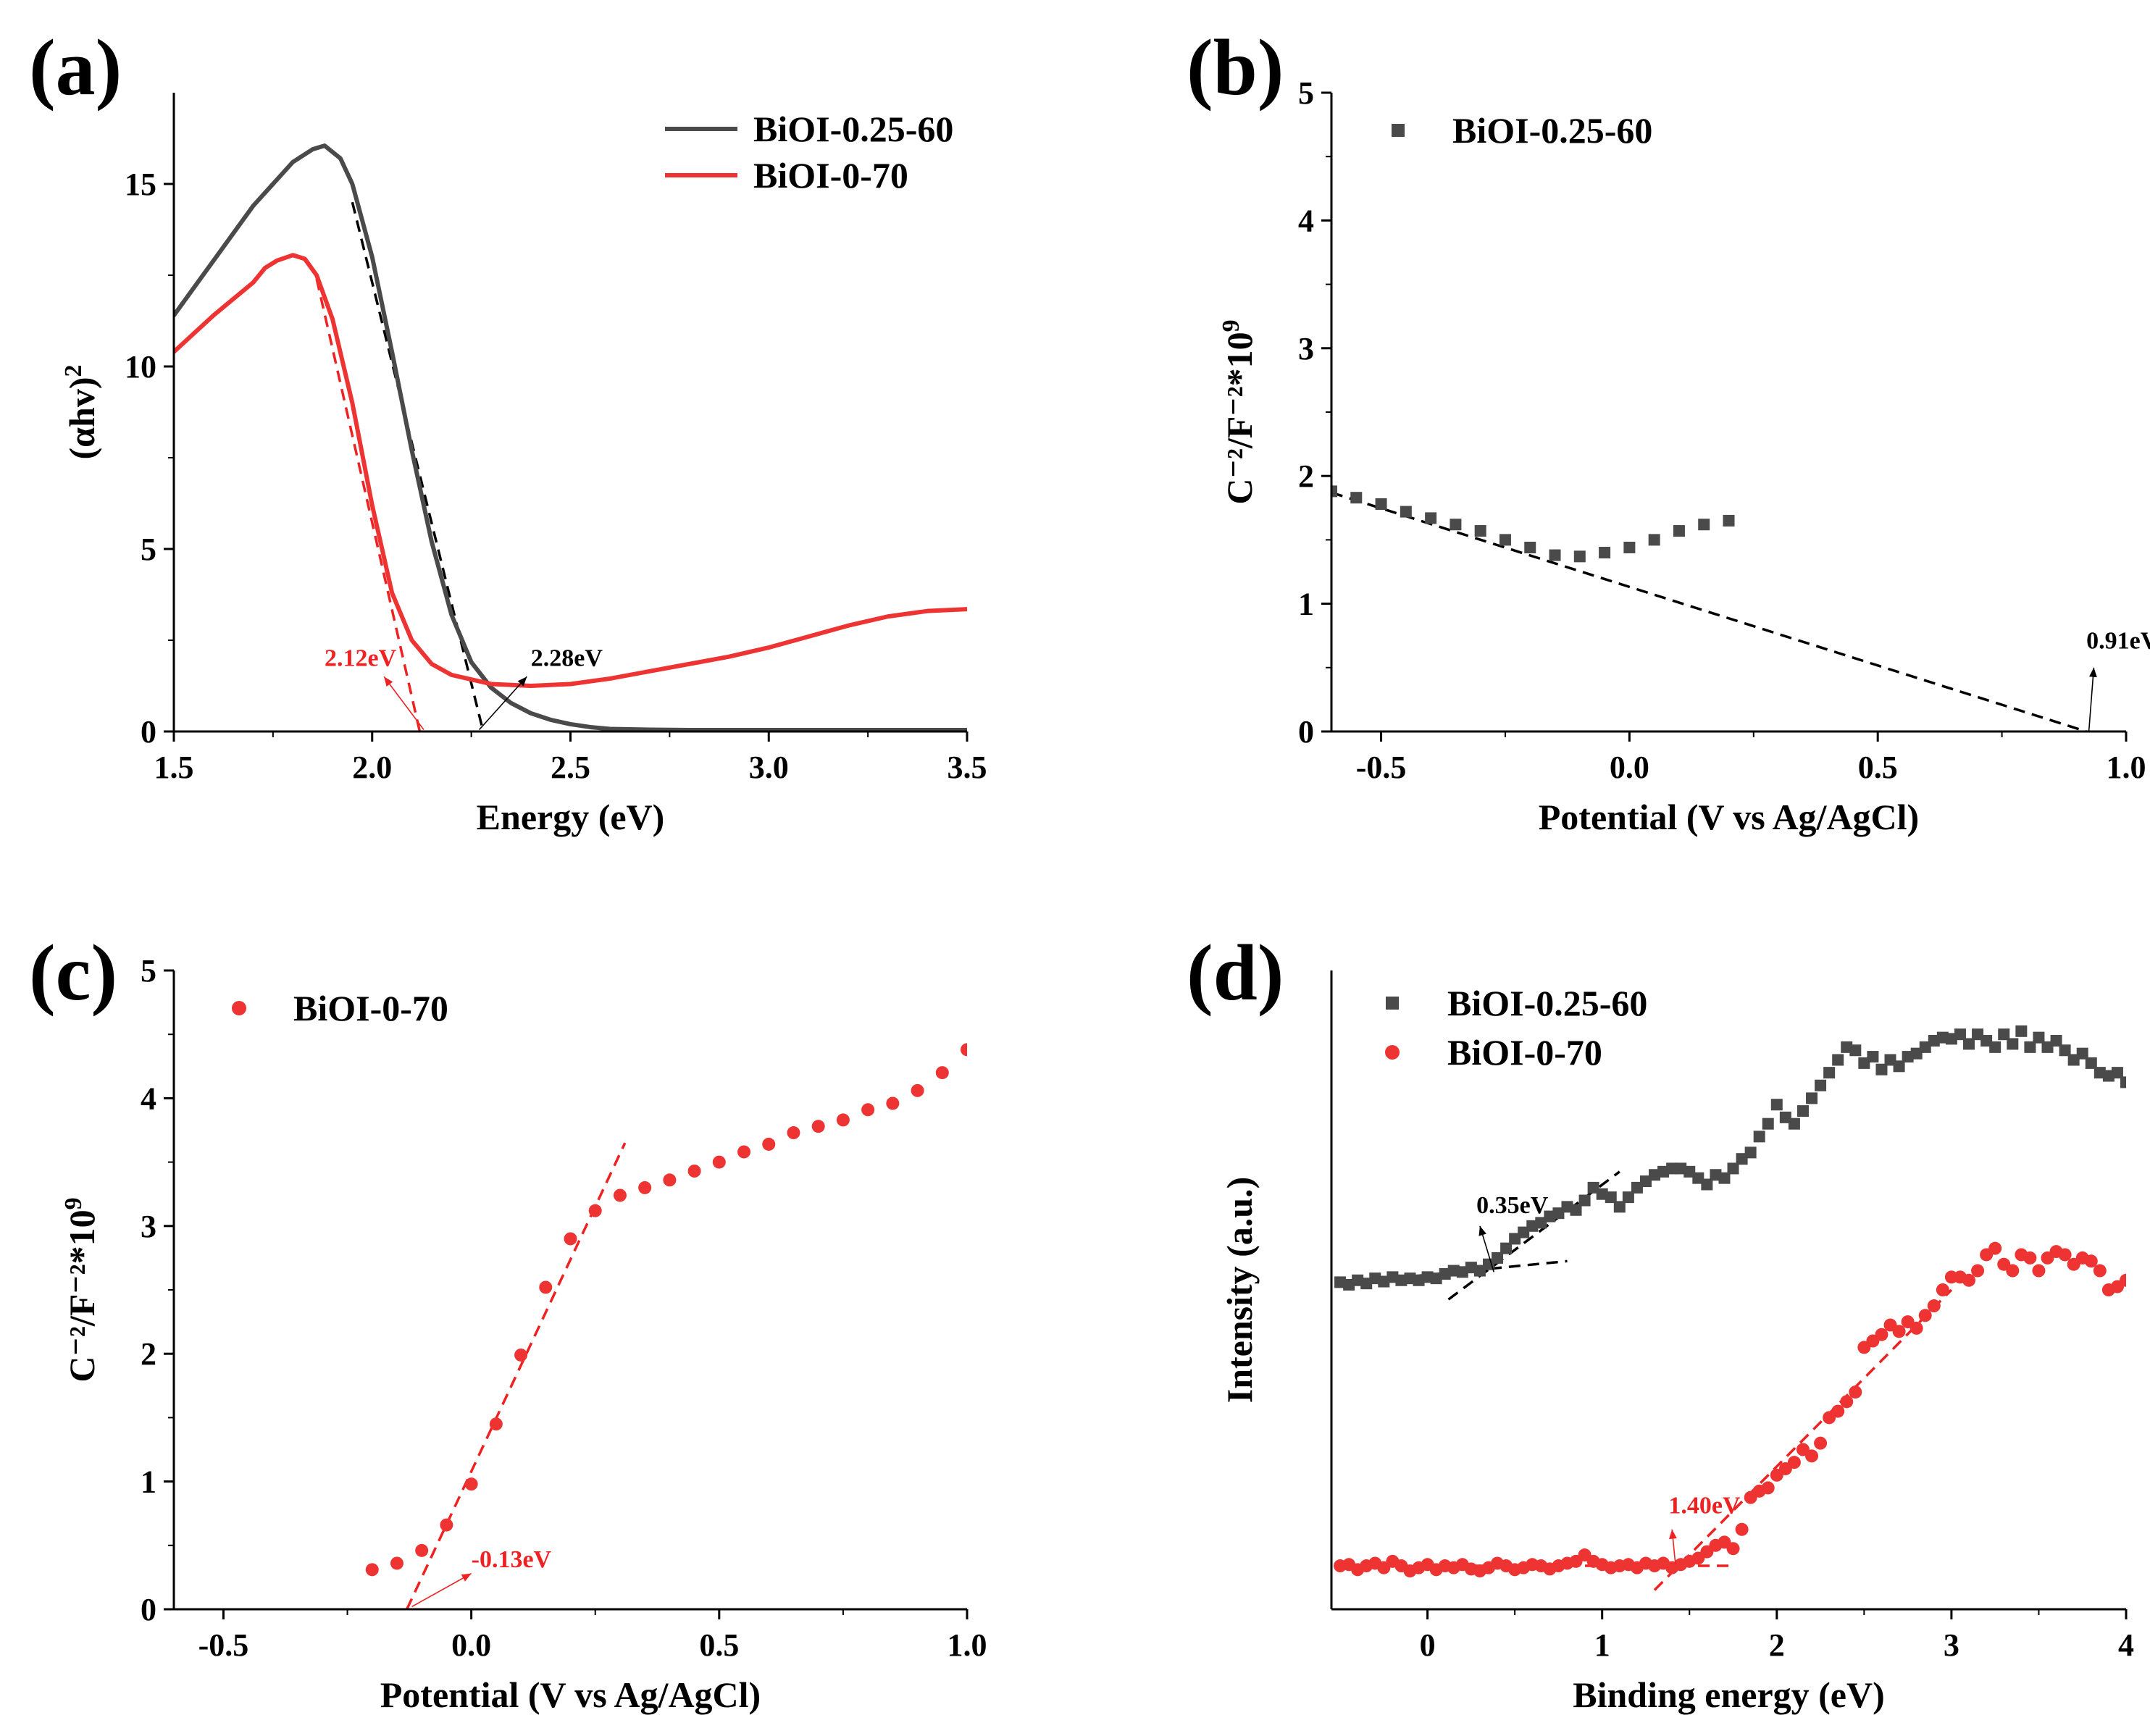  Describe the element at coordinates (1777, 1645) in the screenshot. I see `x-tick-label: 2` at that location.